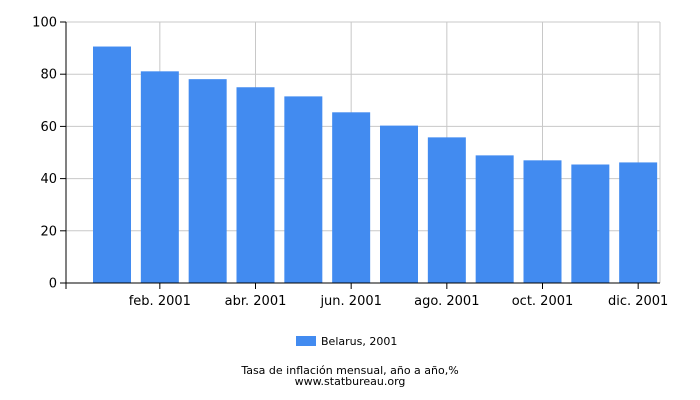 The height and width of the screenshot is (400, 700). Describe the element at coordinates (160, 301) in the screenshot. I see `x-tick-label: feb. 2001` at that location.